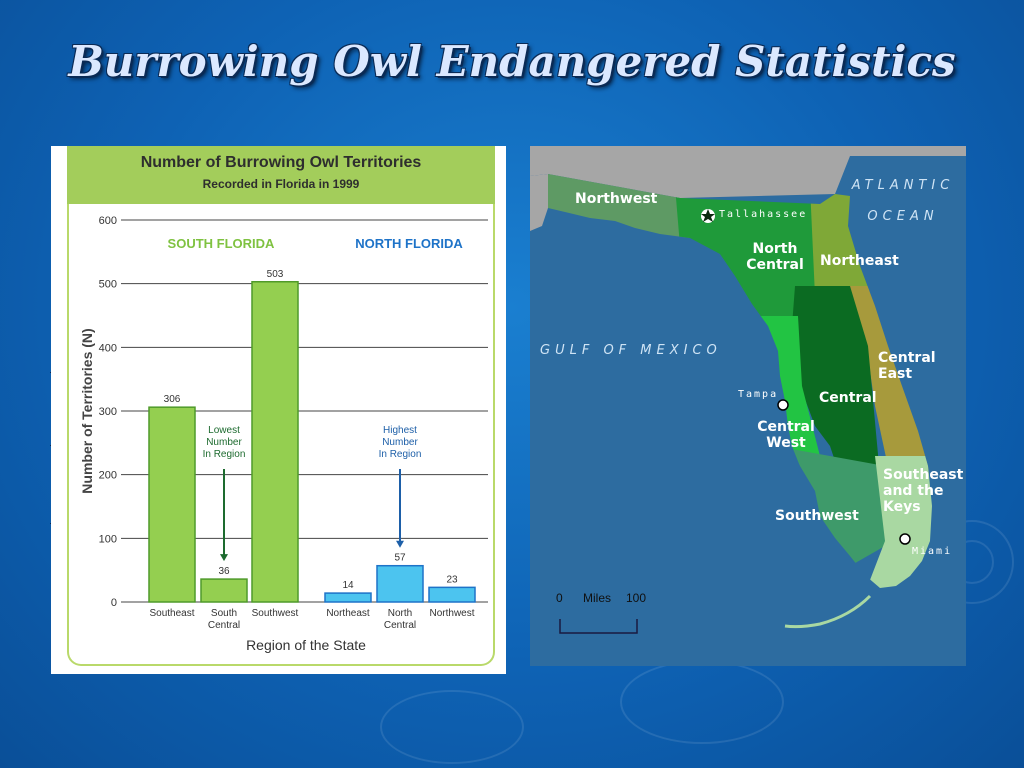  I want to click on x-tick-label: Northeast, so click(348, 613).